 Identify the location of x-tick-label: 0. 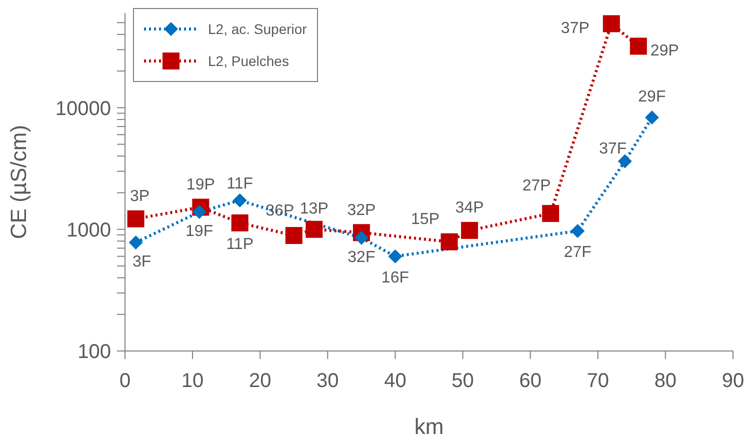
(125, 381).